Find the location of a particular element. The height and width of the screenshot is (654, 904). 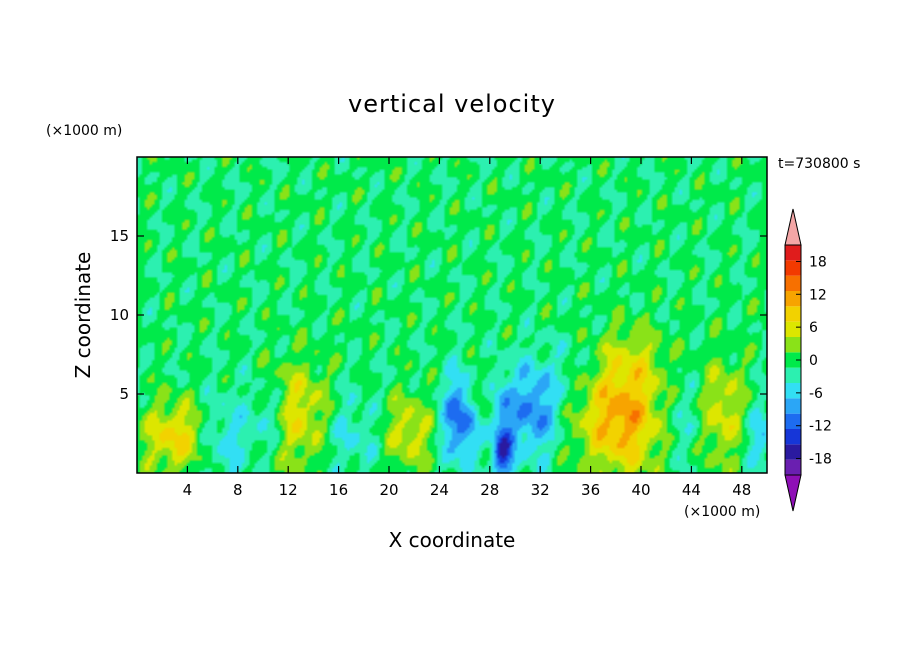

x-tick-label: 20 is located at coordinates (388, 490).